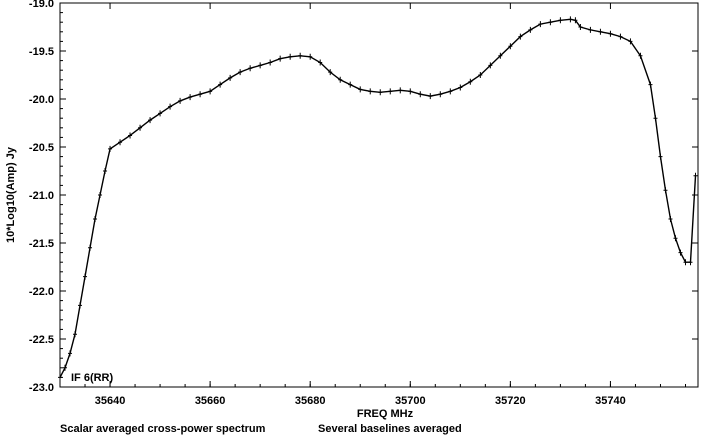 The height and width of the screenshot is (440, 703). What do you see at coordinates (41, 100) in the screenshot?
I see `y-tick-label: -20.0` at bounding box center [41, 100].